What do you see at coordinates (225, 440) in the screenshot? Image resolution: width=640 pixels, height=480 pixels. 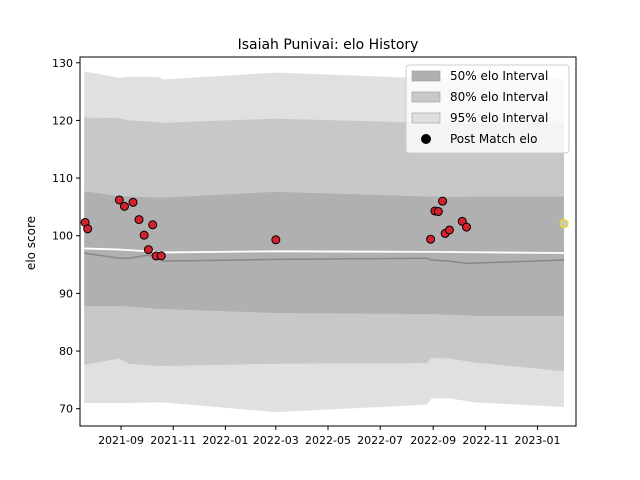 I see `x-tick-label: 2022-01` at bounding box center [225, 440].